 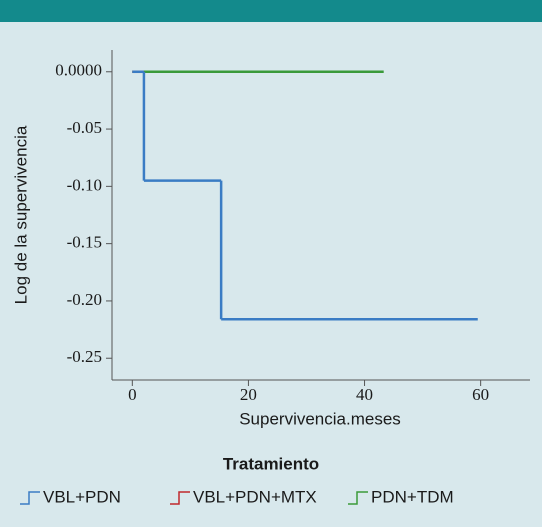 I want to click on y-axis-label: Log de la supervivencia, so click(x=20, y=214).